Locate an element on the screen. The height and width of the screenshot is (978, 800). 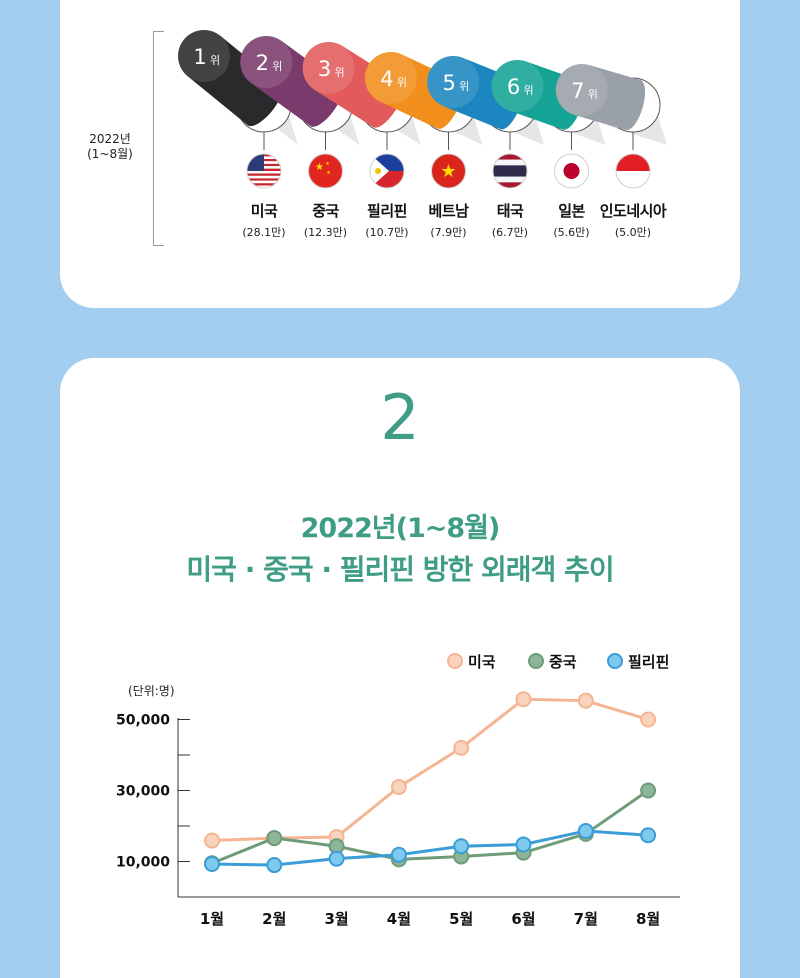
china-flag-icon: ★ ★★ is located at coordinates (325, 171).